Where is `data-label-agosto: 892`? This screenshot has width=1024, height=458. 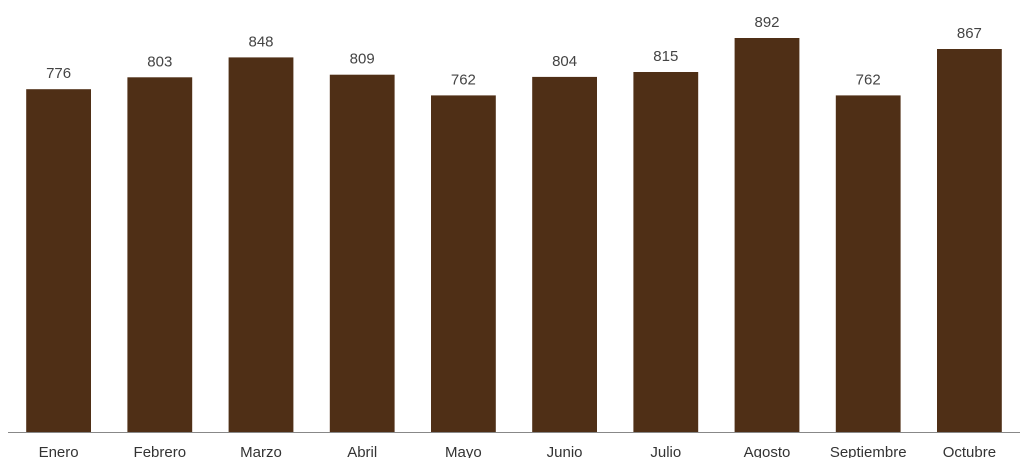
data-label-agosto: 892 is located at coordinates (766, 22).